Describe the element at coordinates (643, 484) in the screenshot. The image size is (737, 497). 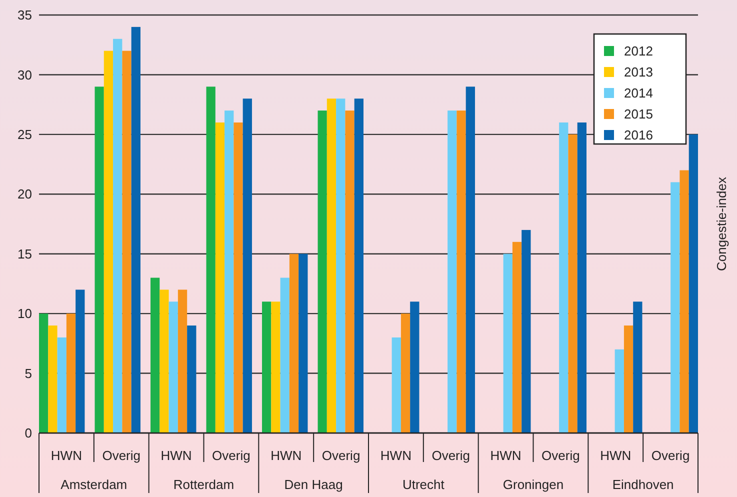
I see `text: Eindhoven` at that location.